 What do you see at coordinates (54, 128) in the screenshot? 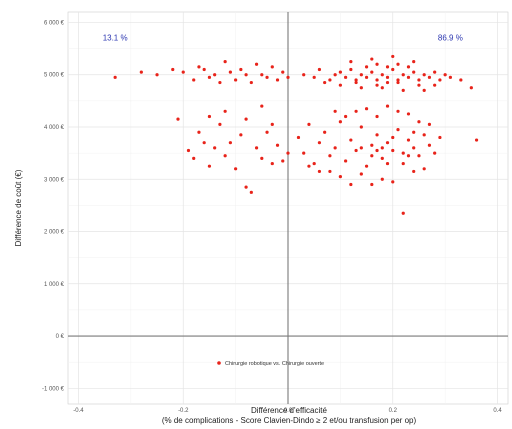
I see `y-tick-label: 4 000 €` at bounding box center [54, 128].